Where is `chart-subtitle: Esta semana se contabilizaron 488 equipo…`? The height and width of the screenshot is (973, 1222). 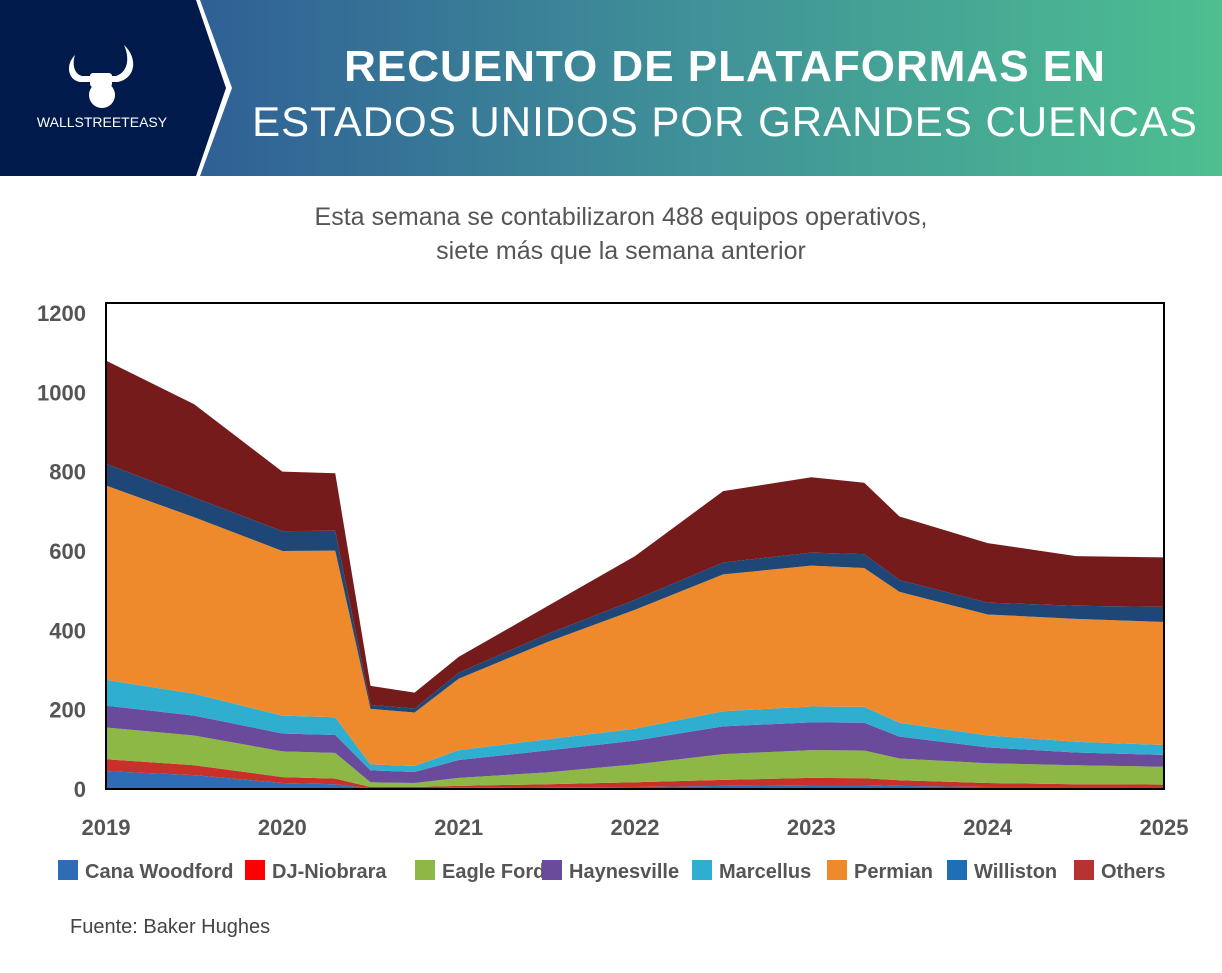 chart-subtitle: Esta semana se contabilizaron 488 equipo… is located at coordinates (611, 234).